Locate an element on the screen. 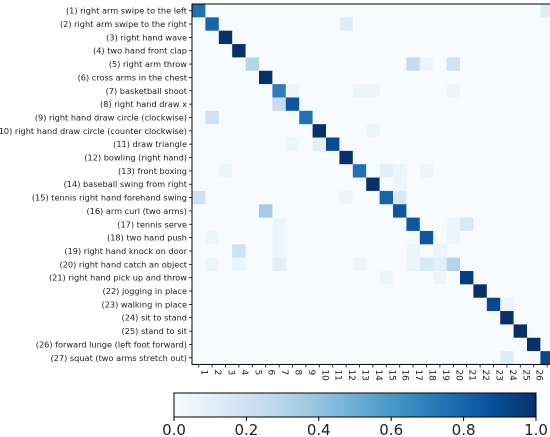 This screenshot has width=550, height=437. column-label: 14 is located at coordinates (378, 375).